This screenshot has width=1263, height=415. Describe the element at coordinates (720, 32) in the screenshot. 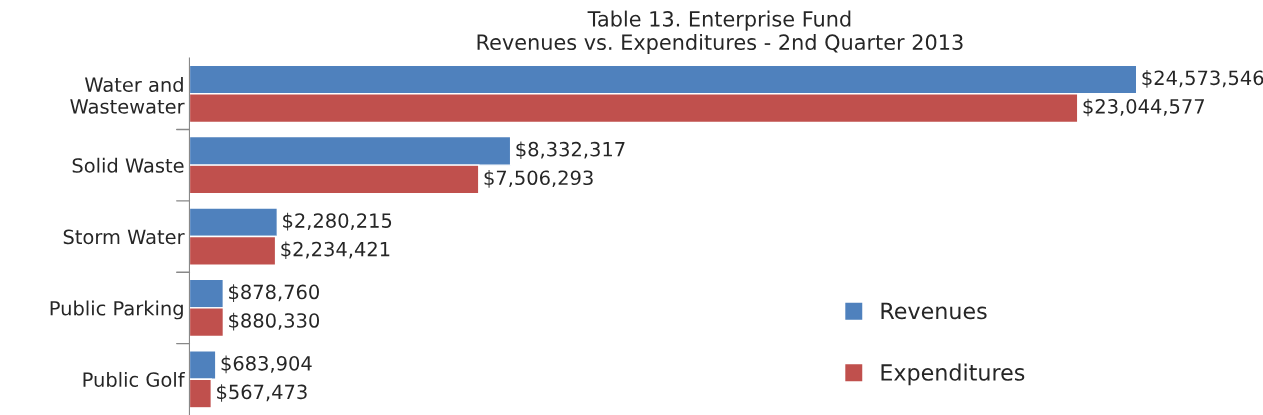

I see `chart-title: Table 13. Enterprise Fund Revenues vs. Expenditures - 2nd Quarter 2013` at that location.